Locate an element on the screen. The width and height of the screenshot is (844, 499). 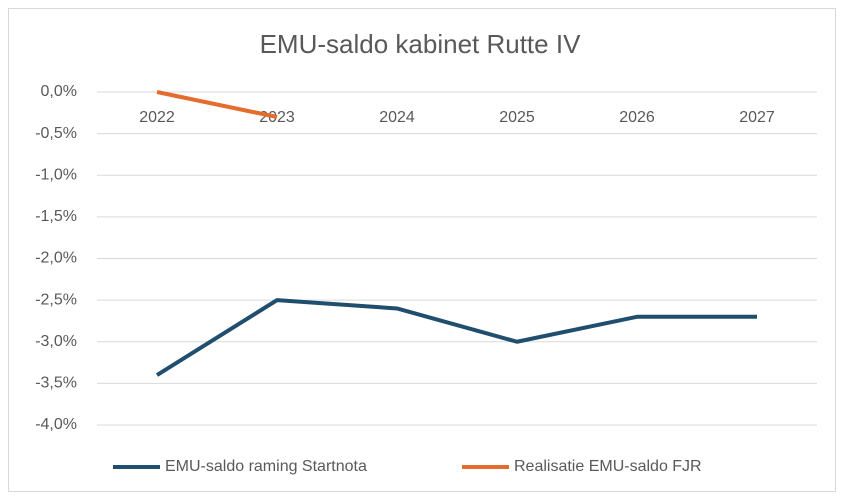
chart-title: EMU-saldo kabinet Rutte IV is located at coordinates (420, 44).